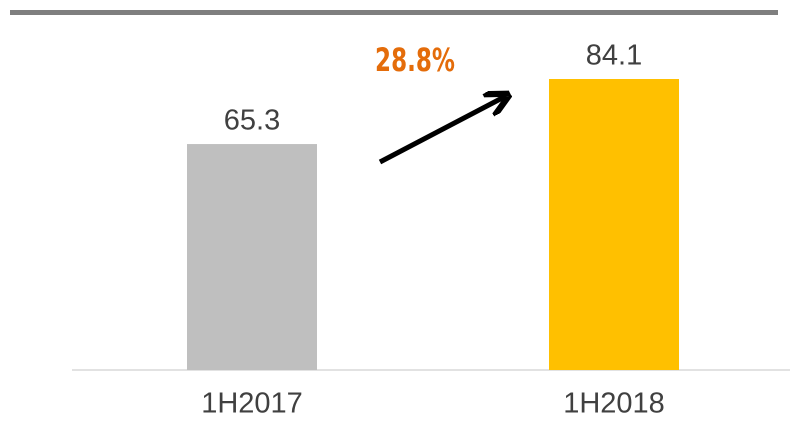  I want to click on x-tick-label: 1H2018, so click(614, 404).